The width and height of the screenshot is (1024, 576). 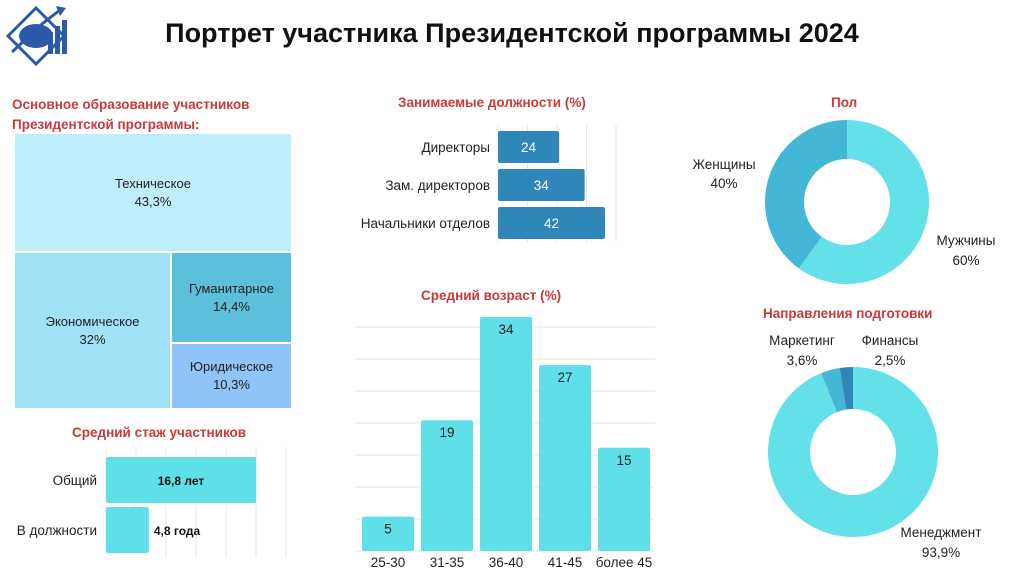 I want to click on gender-chart: Женщины 40% Мужчины 60%, so click(x=844, y=202).